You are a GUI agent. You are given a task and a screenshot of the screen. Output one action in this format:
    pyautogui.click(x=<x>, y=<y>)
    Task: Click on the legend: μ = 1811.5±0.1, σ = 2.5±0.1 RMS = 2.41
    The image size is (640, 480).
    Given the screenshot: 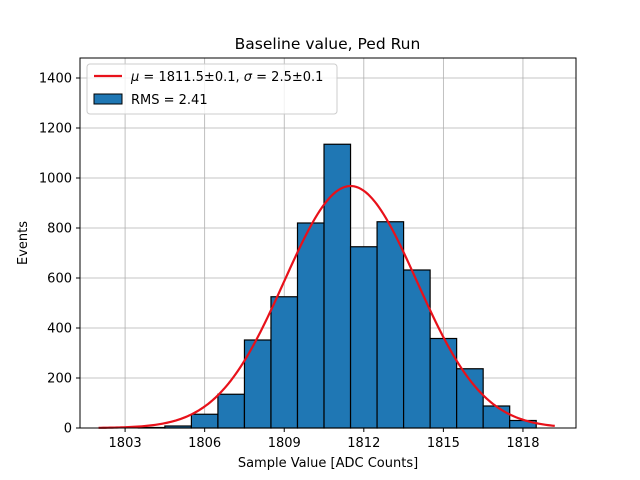 What is the action you would take?
    pyautogui.click(x=212, y=89)
    